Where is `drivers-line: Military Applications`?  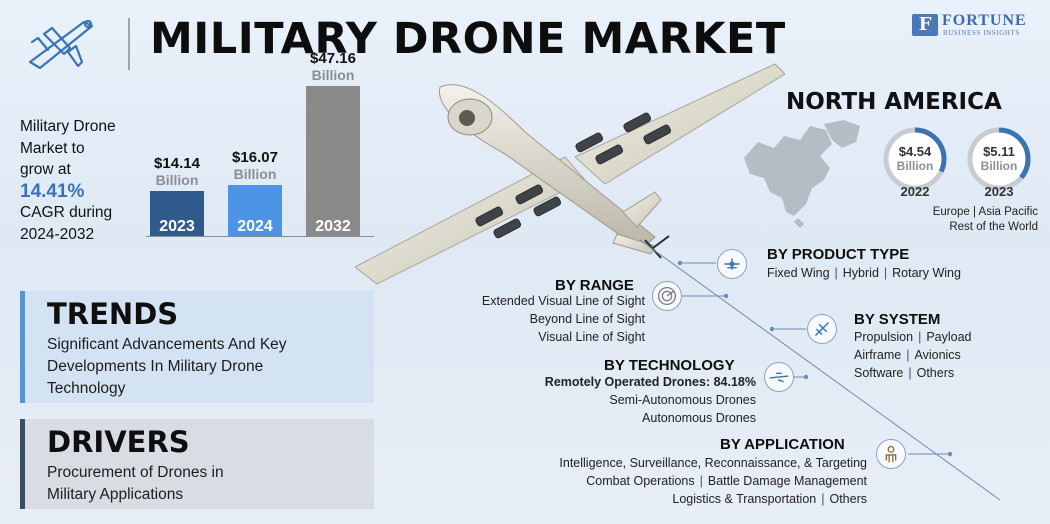
drivers-line: Military Applications is located at coordinates (115, 494).